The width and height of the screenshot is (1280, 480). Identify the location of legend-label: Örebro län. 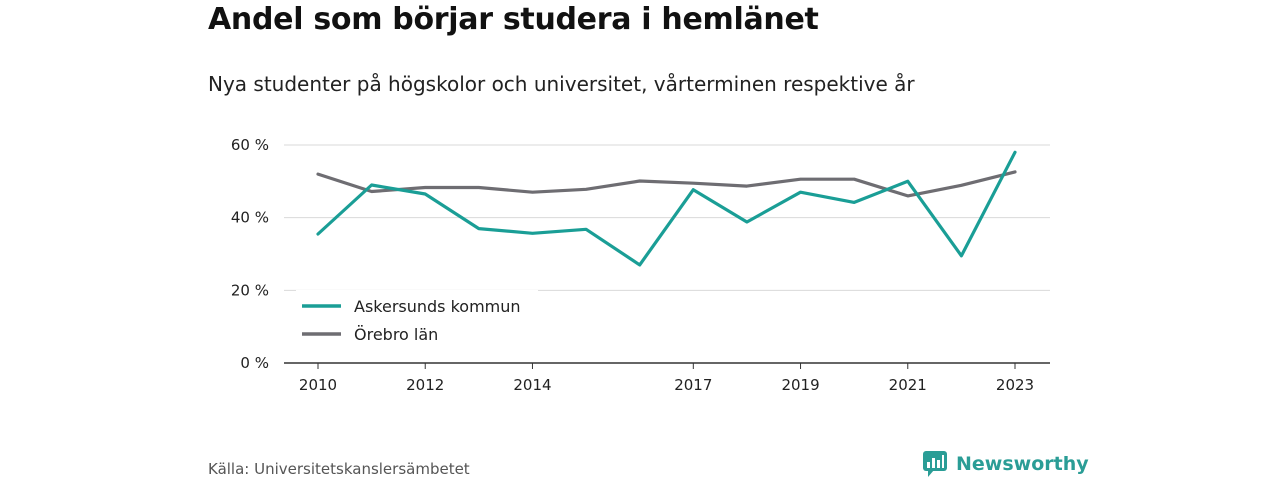
(396, 334).